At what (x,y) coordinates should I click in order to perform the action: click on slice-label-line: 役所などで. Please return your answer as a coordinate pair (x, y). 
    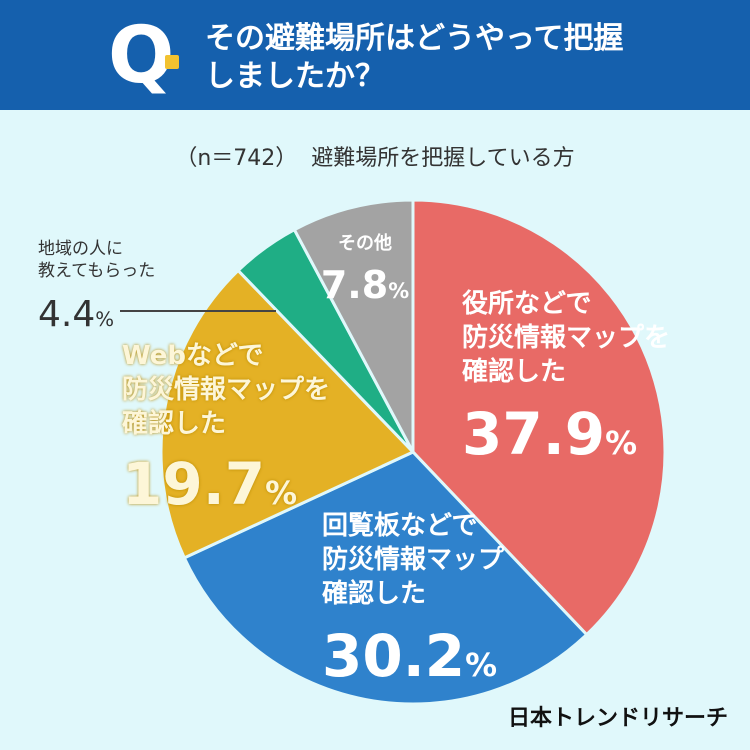
    Looking at the image, I should click on (527, 304).